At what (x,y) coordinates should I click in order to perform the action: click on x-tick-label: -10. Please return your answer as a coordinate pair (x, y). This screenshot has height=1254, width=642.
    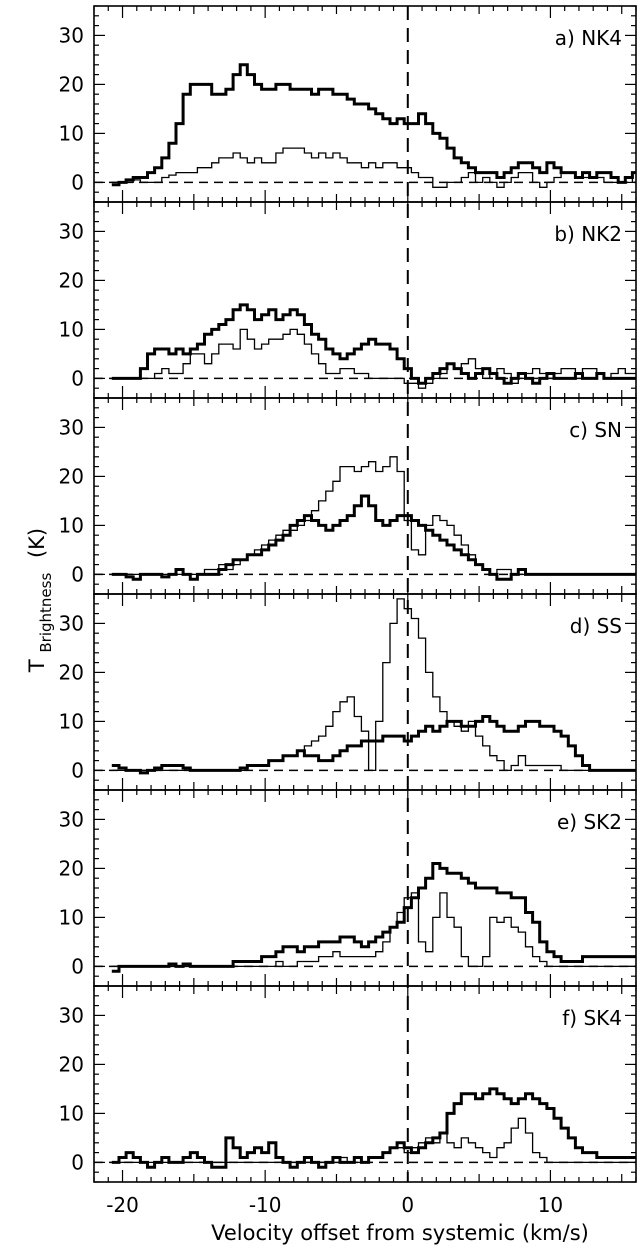
    Looking at the image, I should click on (265, 1205).